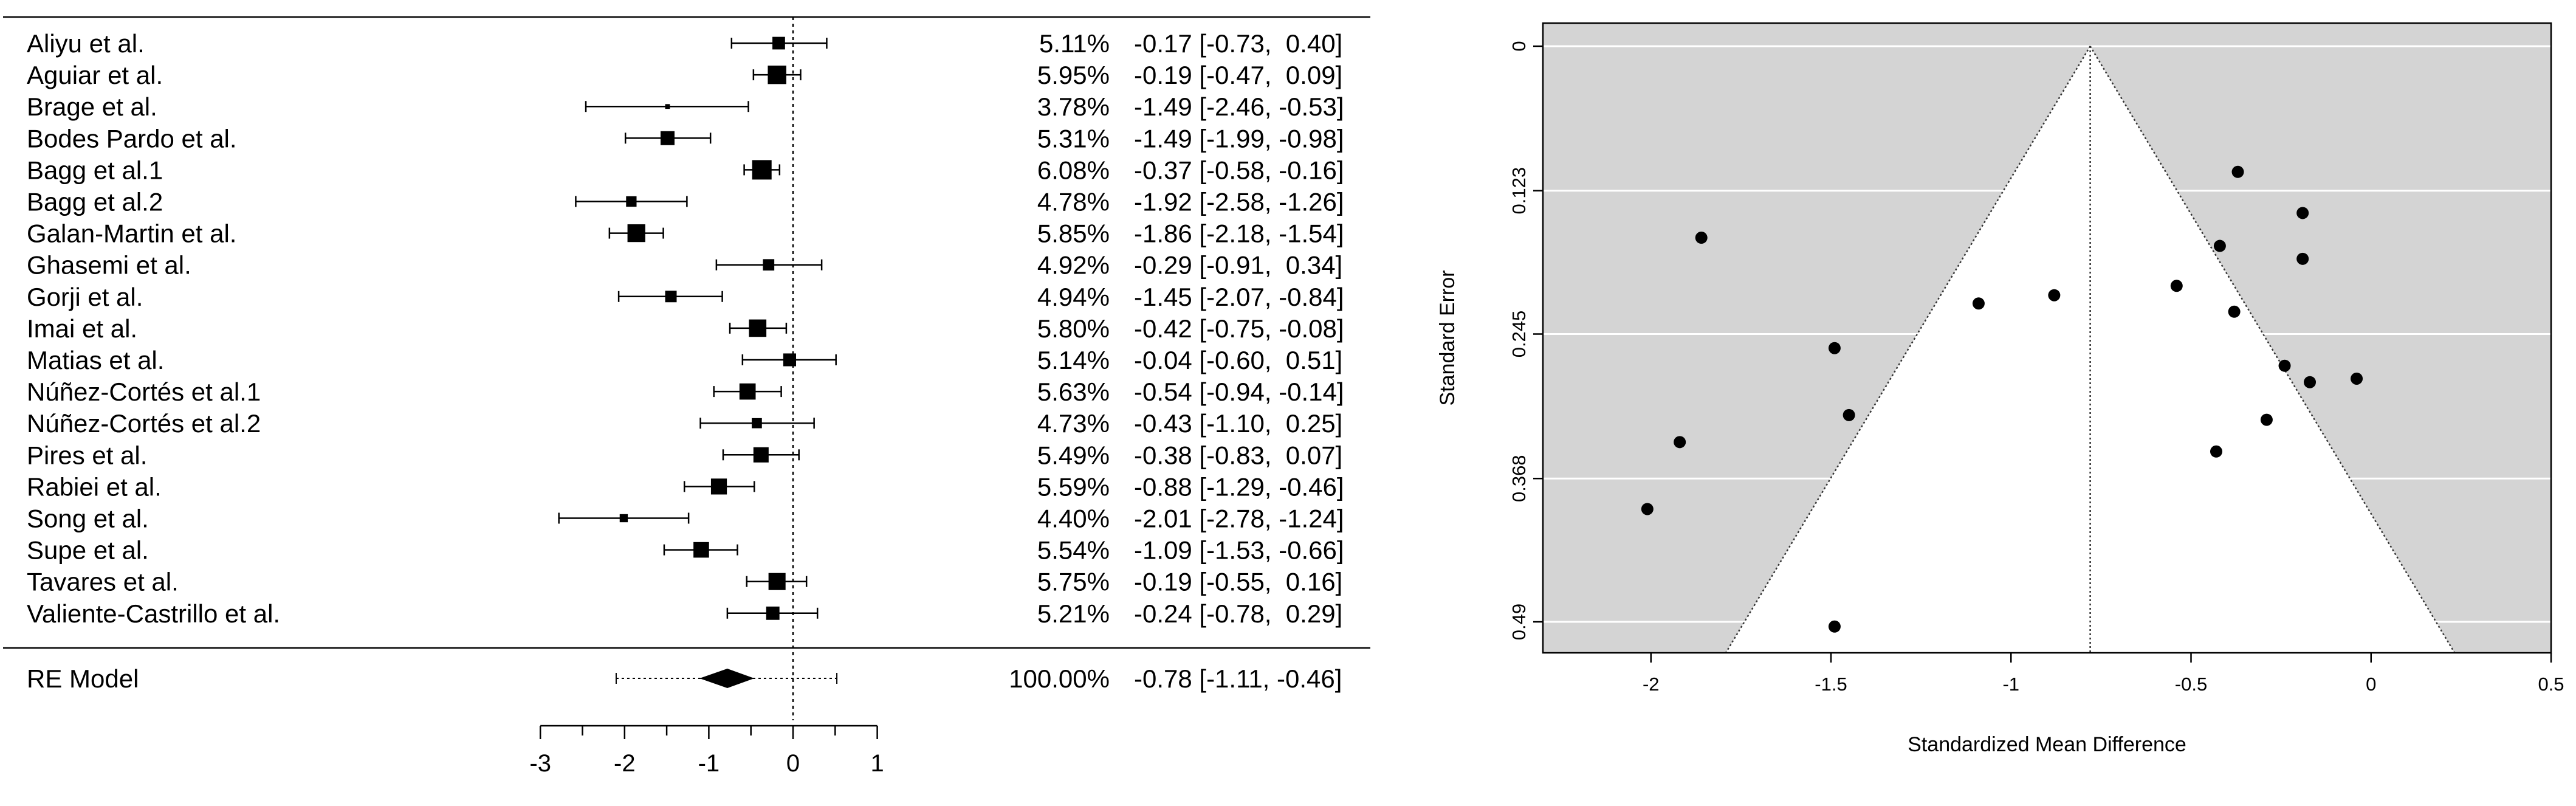 This screenshot has width=2576, height=806. What do you see at coordinates (1519, 191) in the screenshot?
I see `funnel-y-tick-label: 0.123` at bounding box center [1519, 191].